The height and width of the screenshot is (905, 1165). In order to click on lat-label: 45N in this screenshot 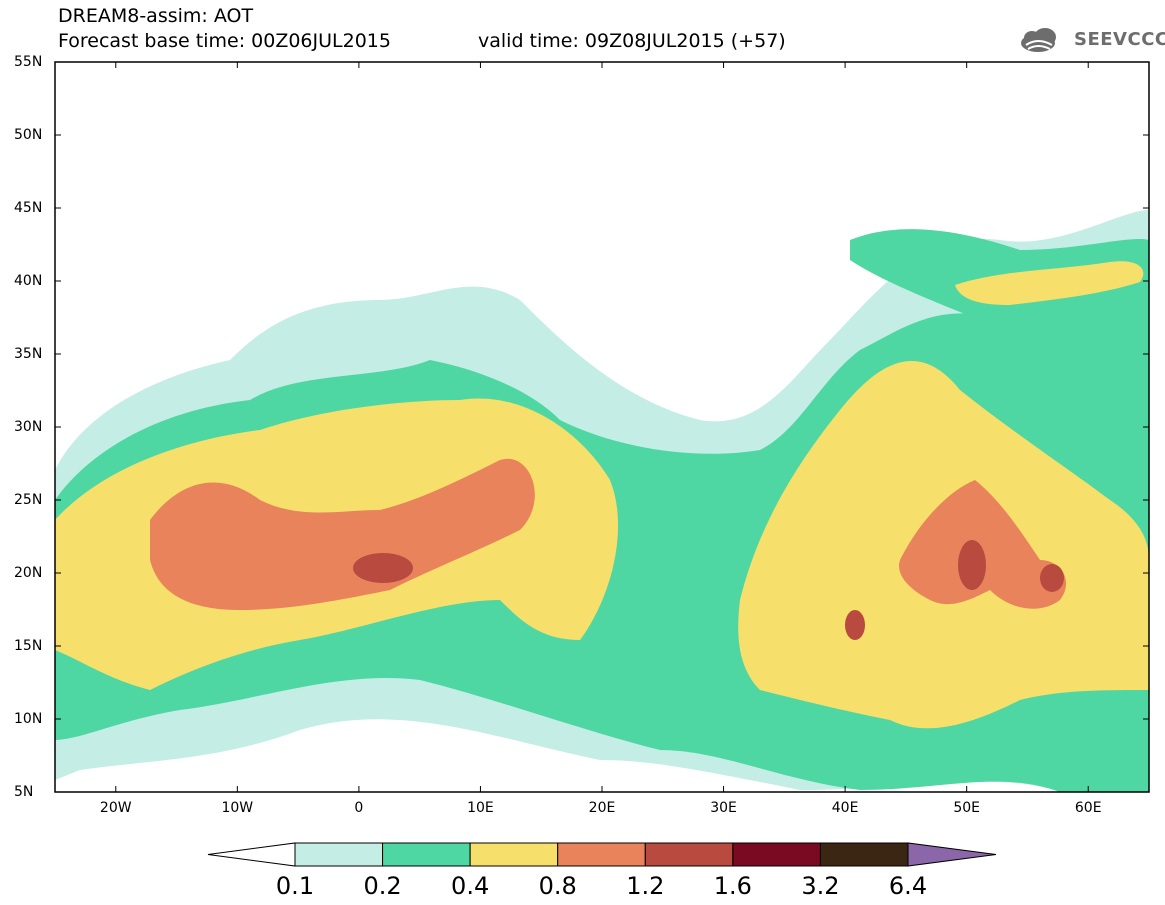, I will do `click(28, 208)`.